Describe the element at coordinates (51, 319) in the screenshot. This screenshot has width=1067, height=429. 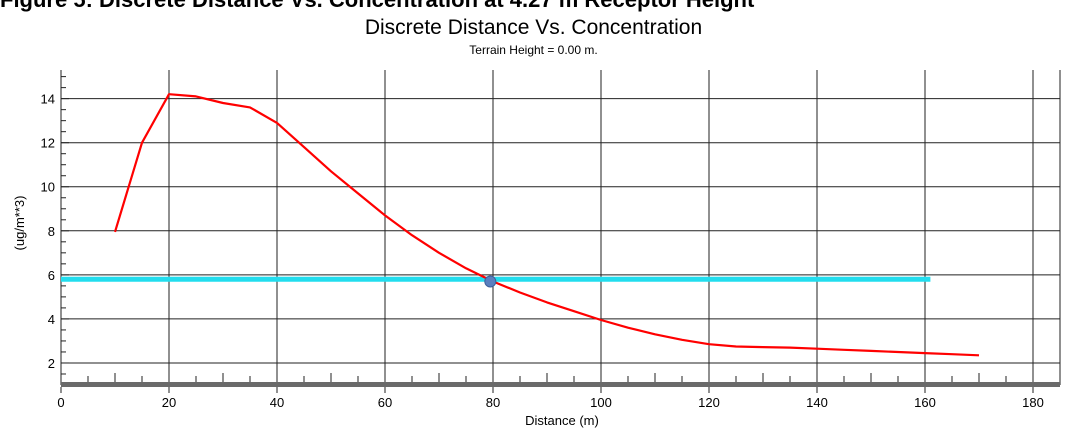
I see `y-tick-label: 4` at that location.